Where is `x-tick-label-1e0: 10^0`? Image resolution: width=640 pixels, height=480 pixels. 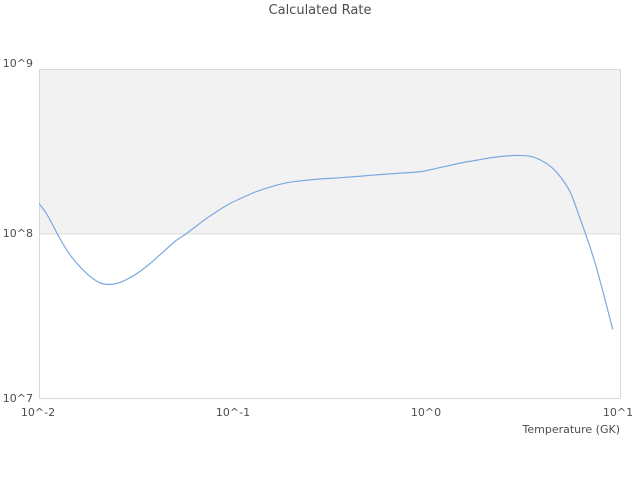 x-tick-label-1e0: 10^0 is located at coordinates (426, 412).